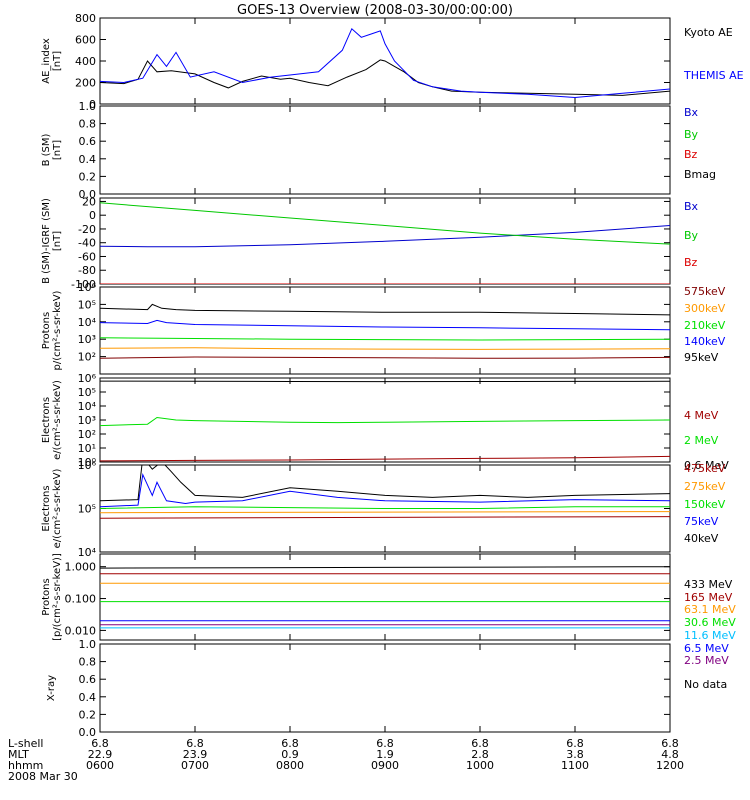  I want to click on series-line-4-mev, so click(385, 458).